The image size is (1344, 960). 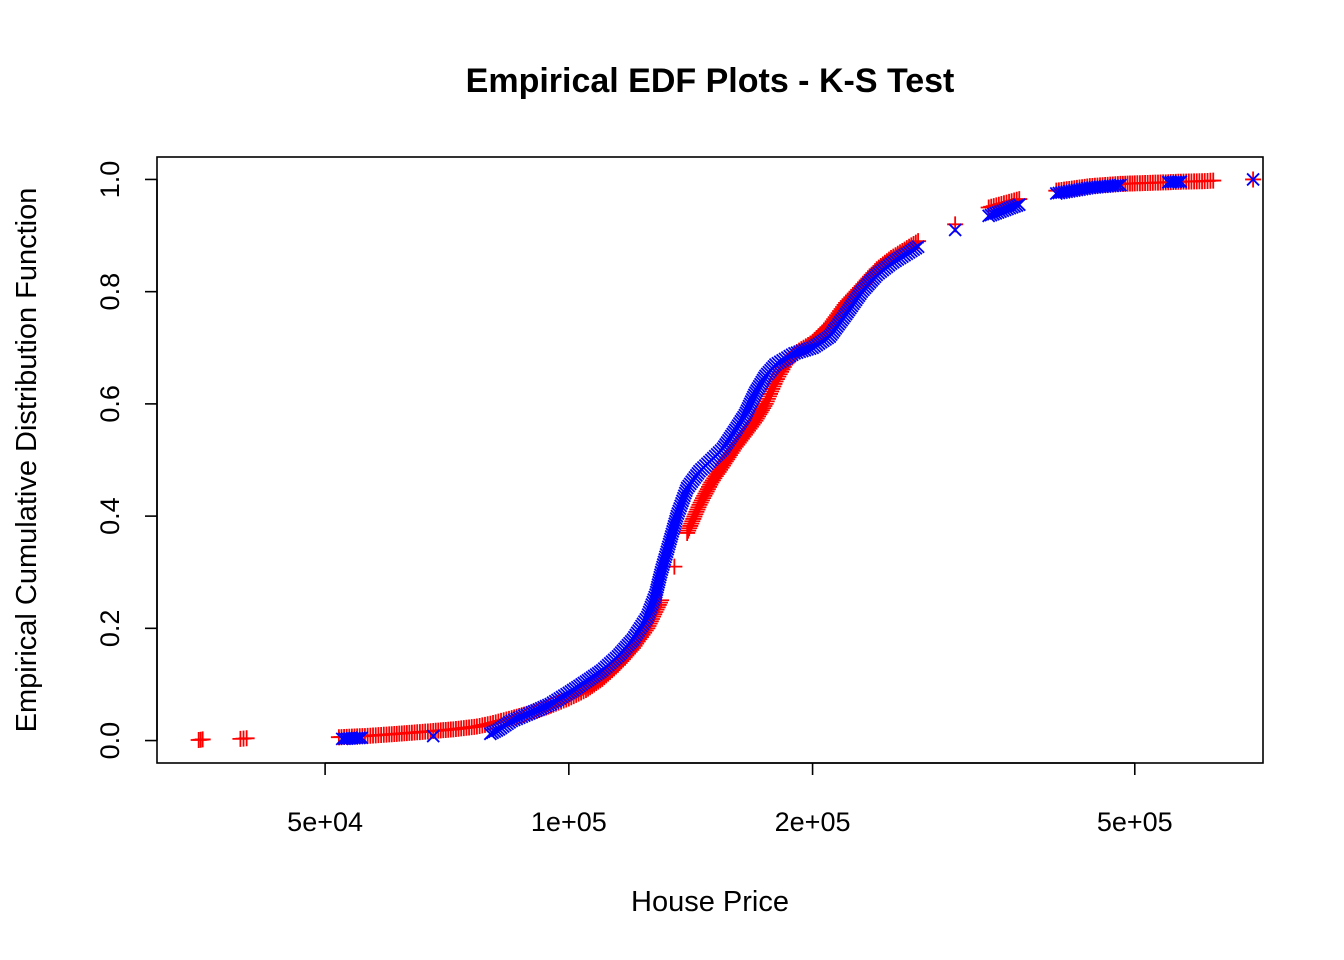 I want to click on y-tick-label: 0.2, so click(x=110, y=629).